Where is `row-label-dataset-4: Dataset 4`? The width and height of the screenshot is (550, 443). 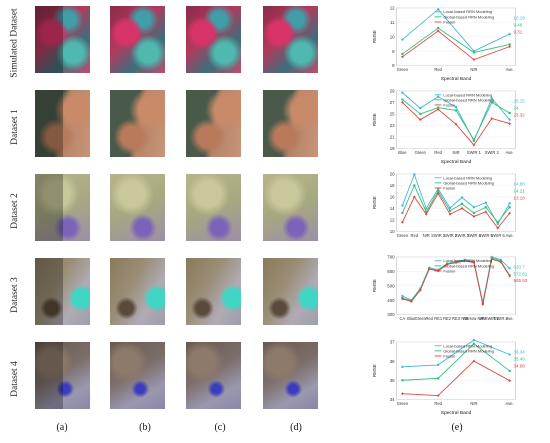
row-label-dataset-4: Dataset 4 is located at coordinates (15, 378).